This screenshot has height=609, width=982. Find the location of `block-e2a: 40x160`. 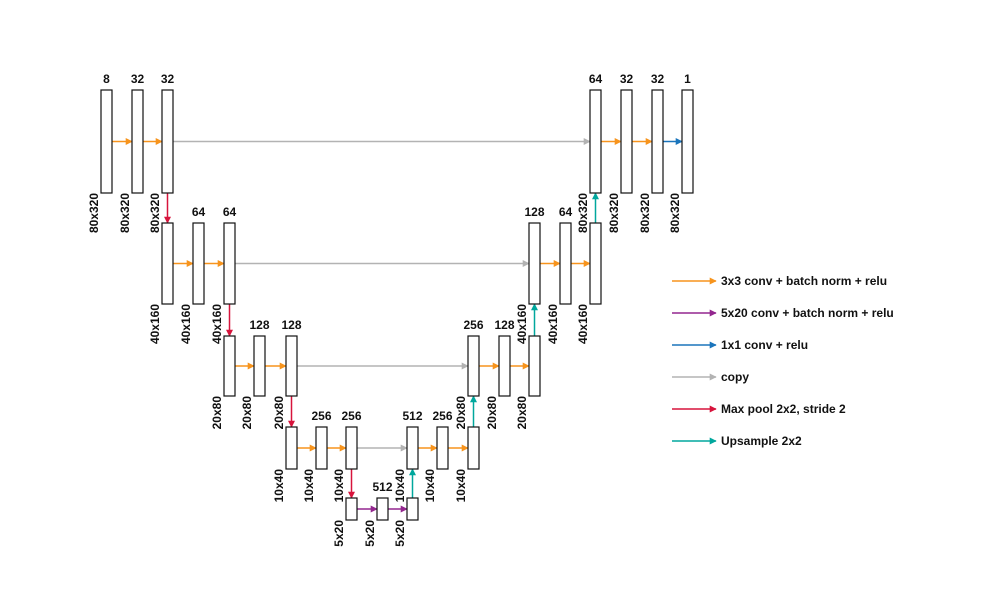

block-e2a: 40x160 is located at coordinates (161, 283).